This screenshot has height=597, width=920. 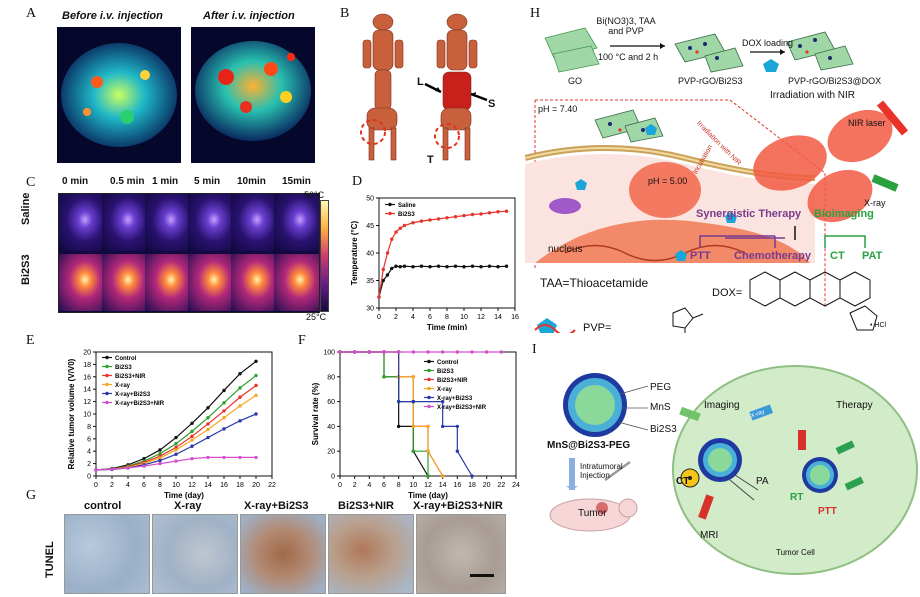 What do you see at coordinates (75, 181) in the screenshot?
I see `time-label: 0 min` at bounding box center [75, 181].